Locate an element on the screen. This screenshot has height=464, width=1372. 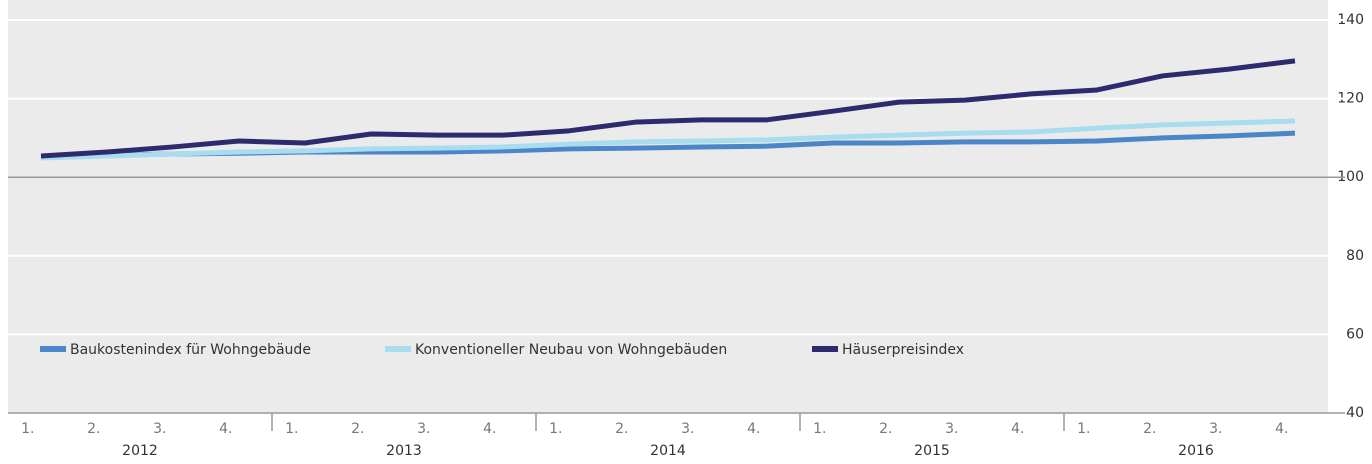
y-tick-label: 60 is located at coordinates (1355, 334).